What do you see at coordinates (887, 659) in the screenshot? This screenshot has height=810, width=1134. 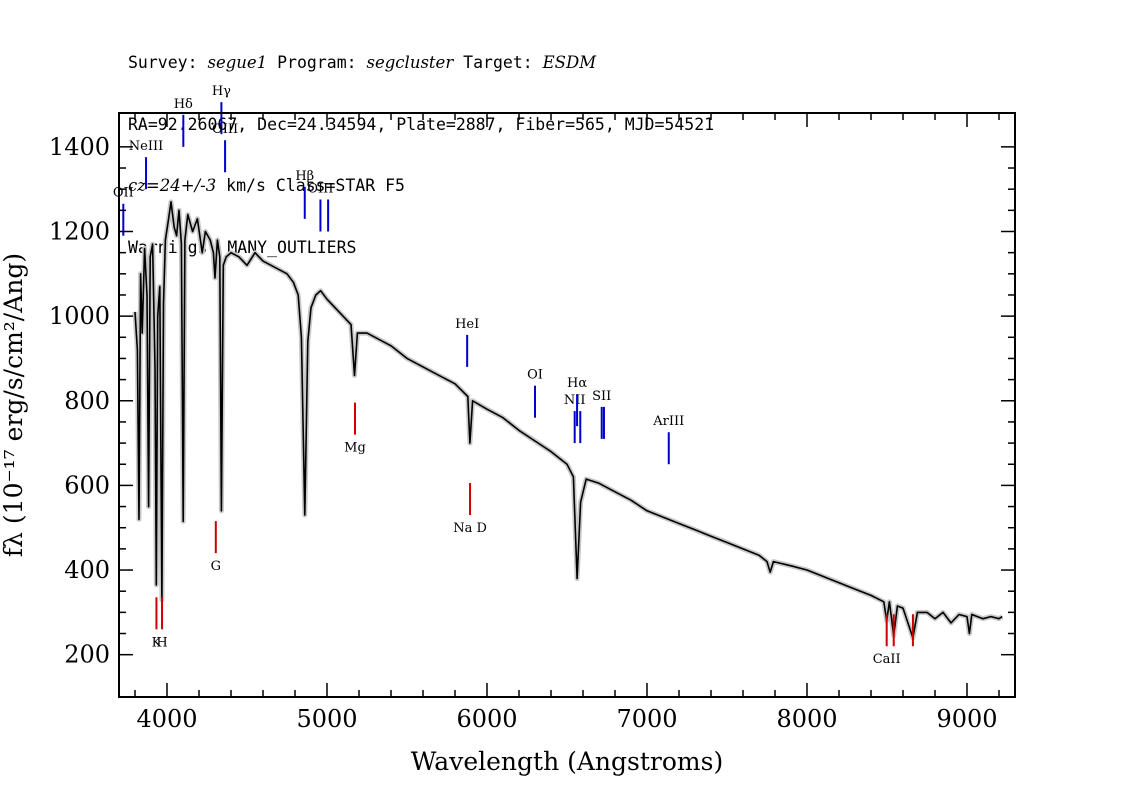 I see `absorption-line-label: CaII` at bounding box center [887, 659].